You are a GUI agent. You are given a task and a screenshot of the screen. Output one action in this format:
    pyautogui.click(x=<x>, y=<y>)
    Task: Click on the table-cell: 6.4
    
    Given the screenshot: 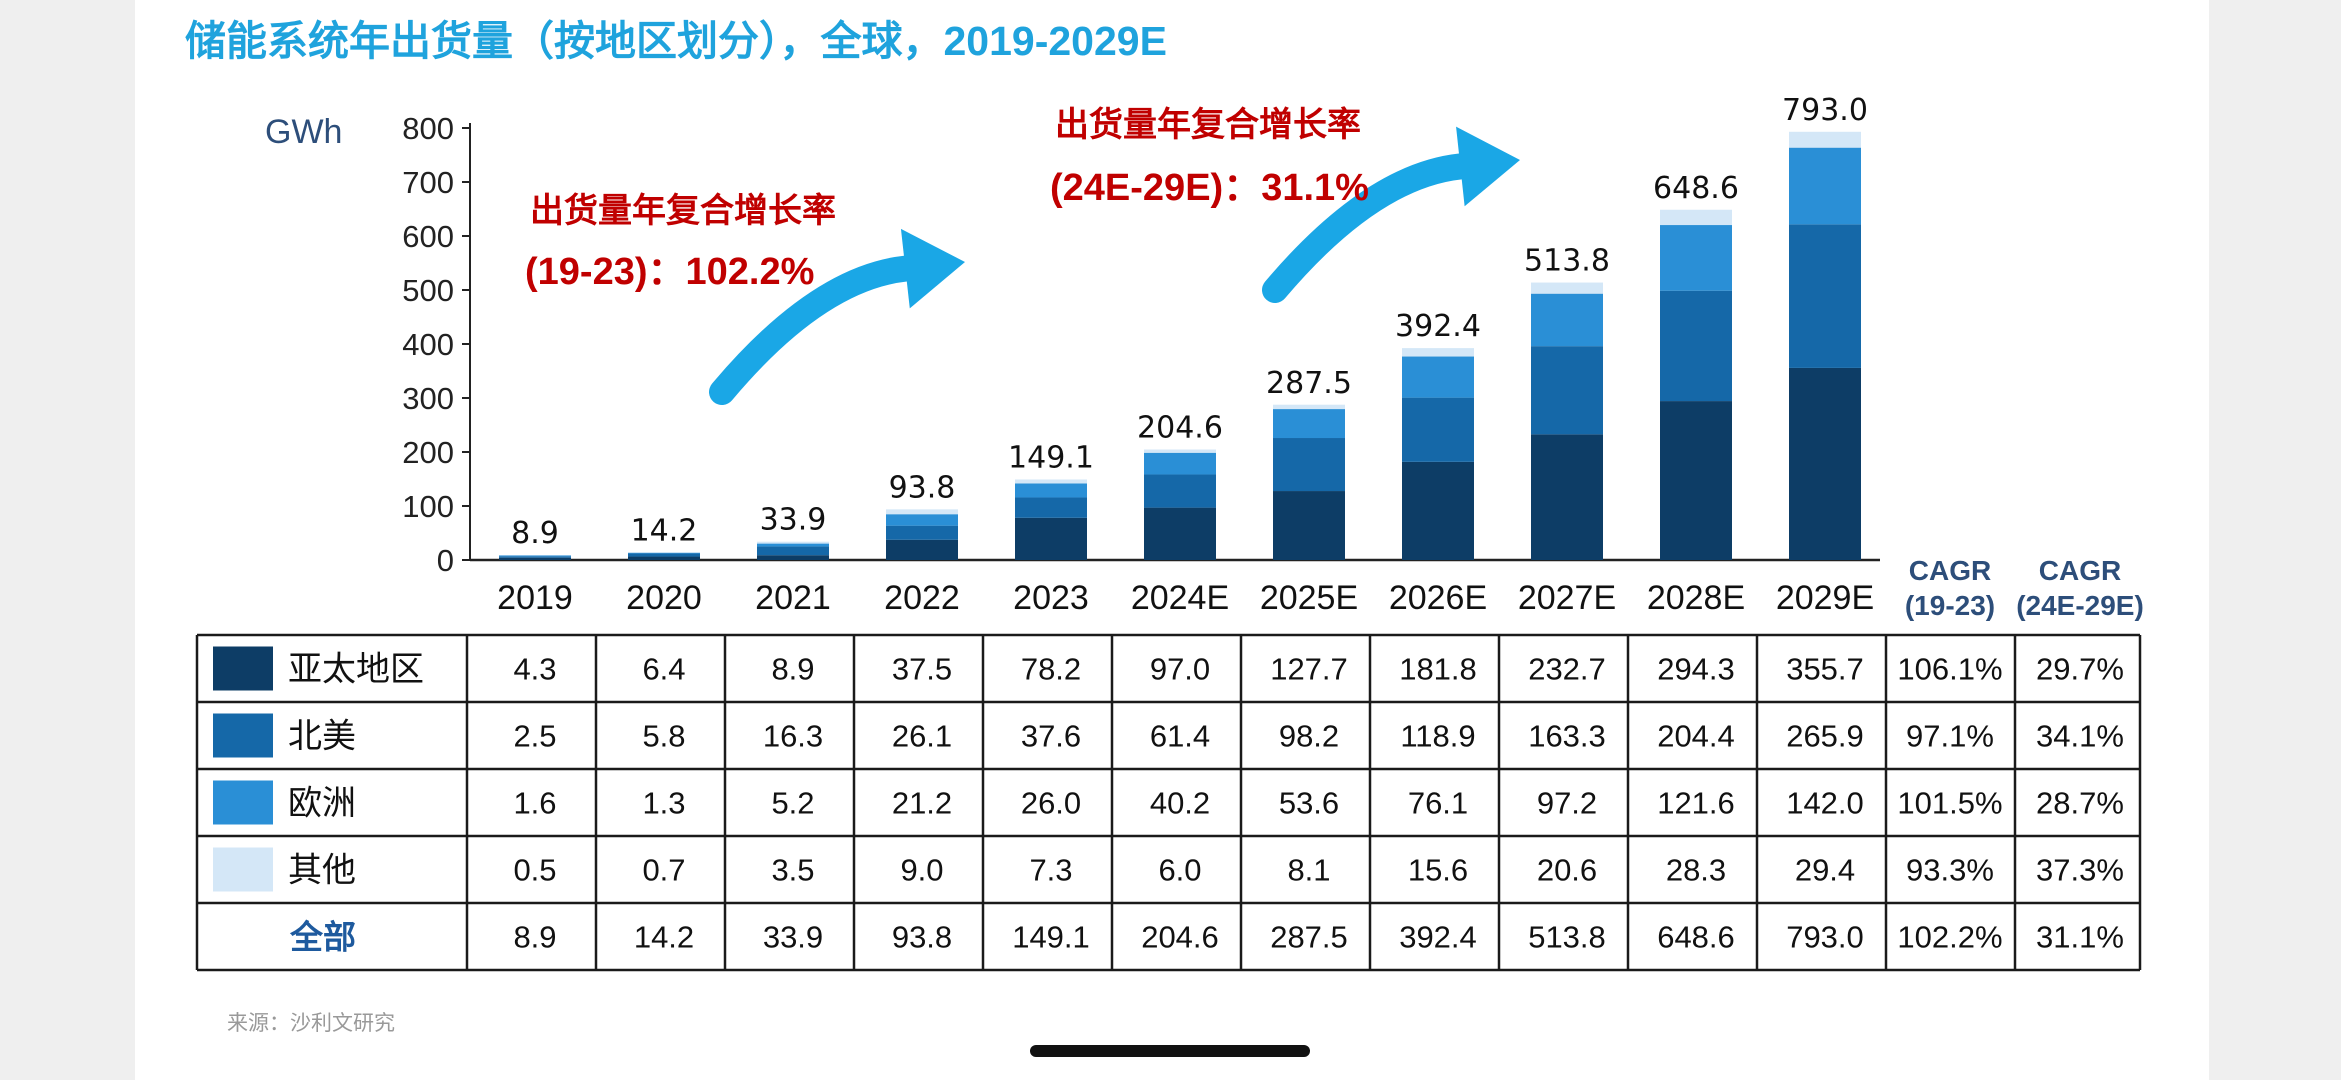 What is the action you would take?
    pyautogui.click(x=663, y=669)
    